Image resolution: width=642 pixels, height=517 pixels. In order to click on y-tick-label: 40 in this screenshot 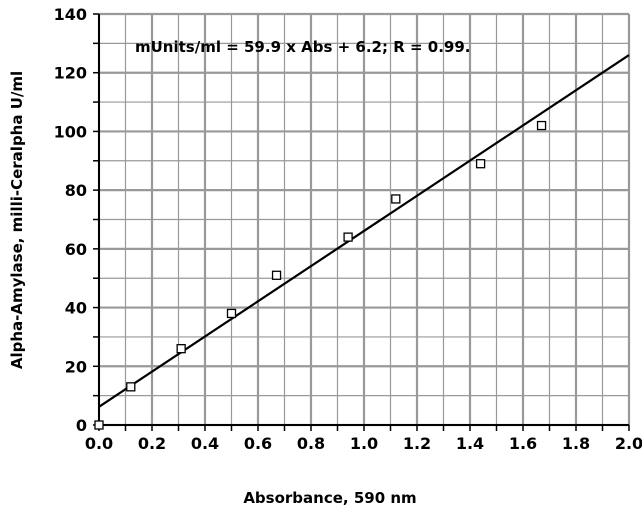, I will do `click(76, 308)`.